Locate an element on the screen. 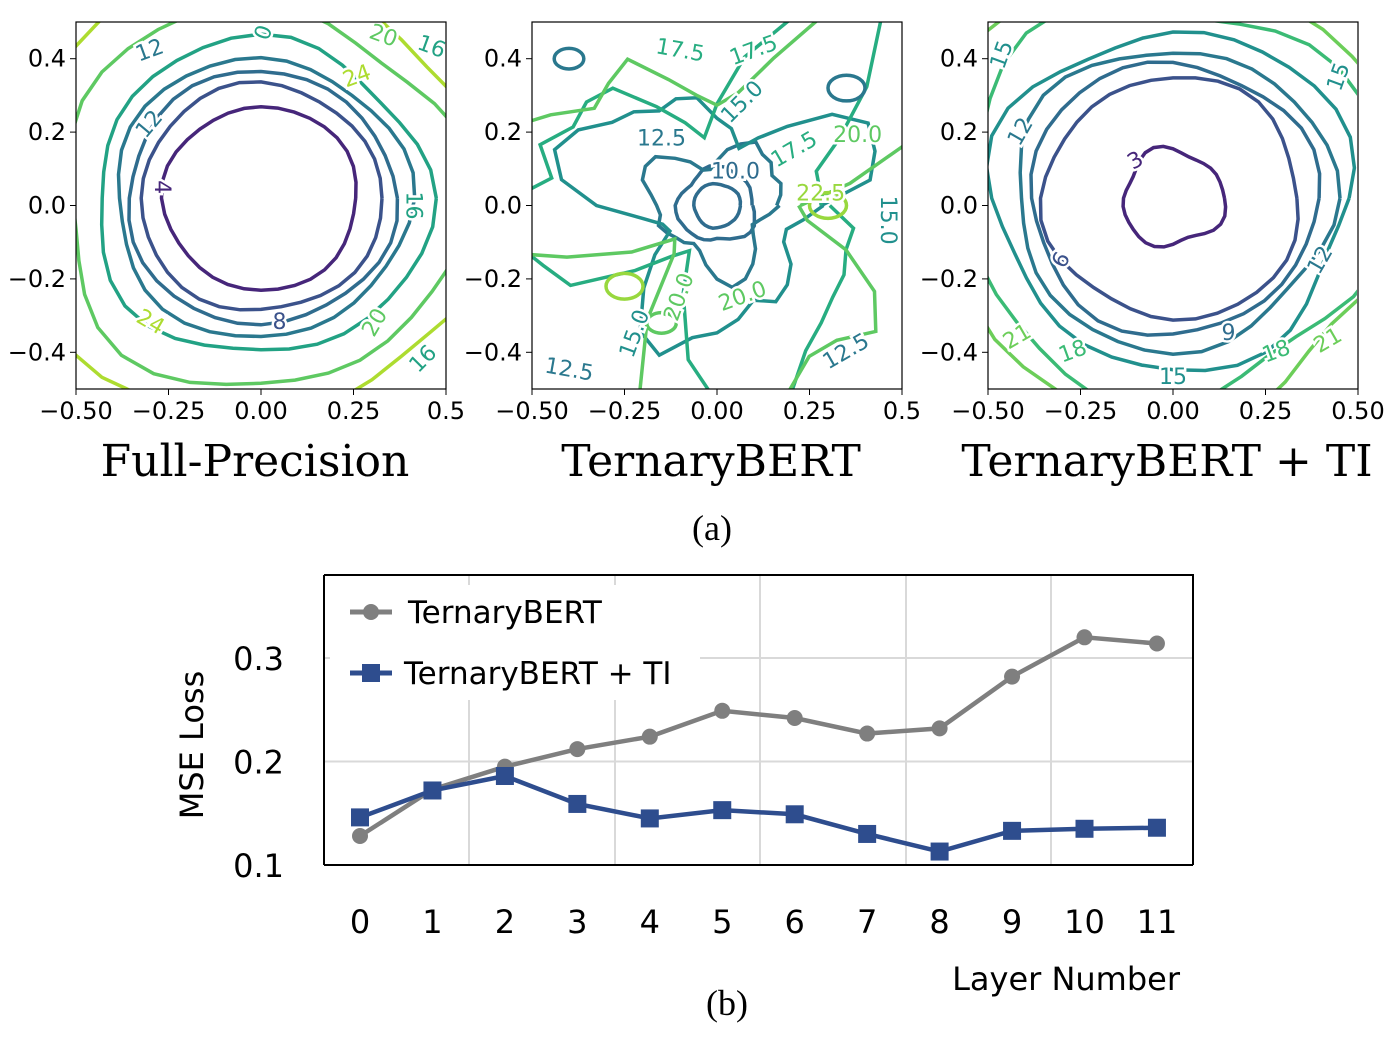  y-tick-label: 0.3 is located at coordinates (258, 659).